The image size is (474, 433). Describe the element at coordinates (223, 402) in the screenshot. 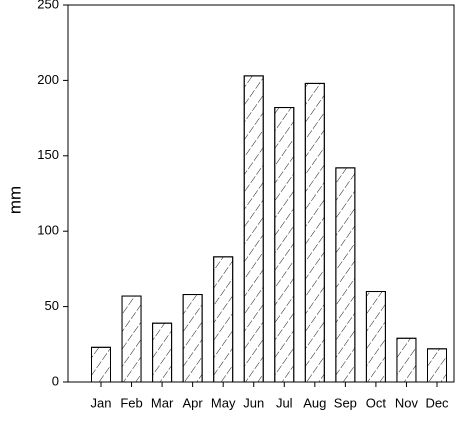

I see `x-tick-label: May` at that location.